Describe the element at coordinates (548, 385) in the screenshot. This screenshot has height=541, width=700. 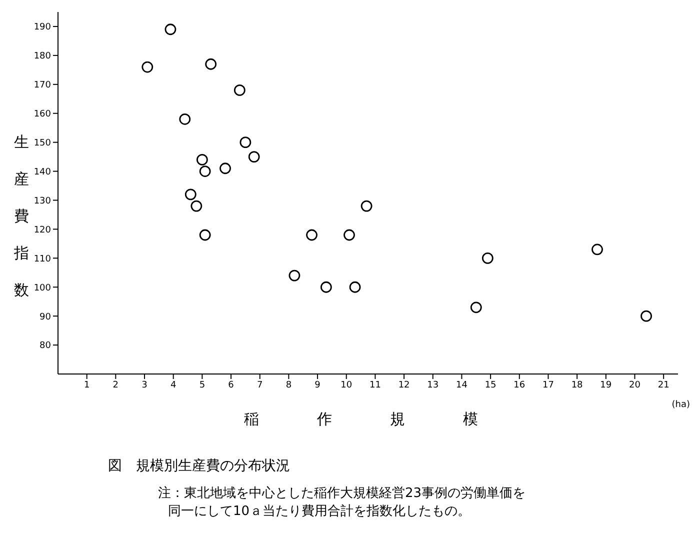
I see `x-tick-label: 17` at that location.